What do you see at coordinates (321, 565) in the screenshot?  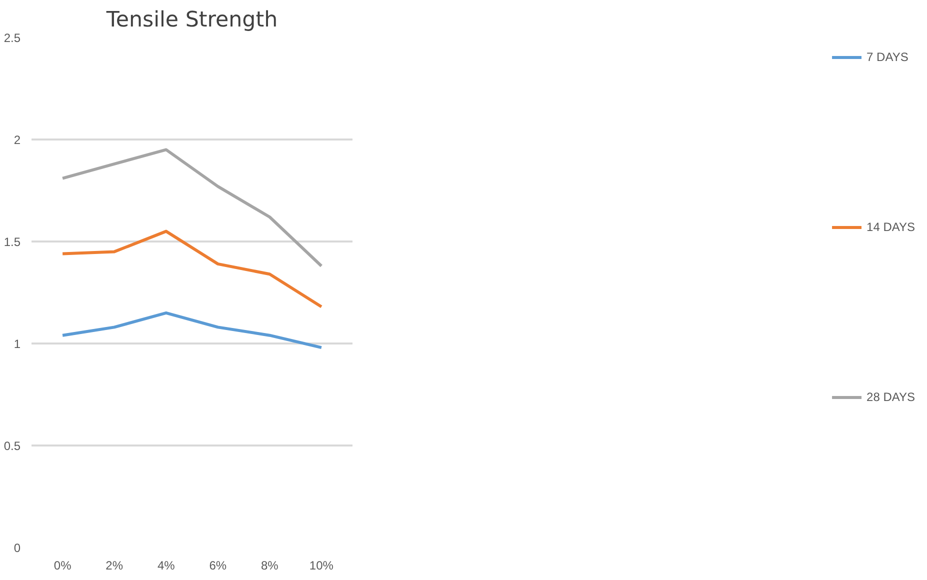 I see `x-tick-label: 10%` at bounding box center [321, 565].